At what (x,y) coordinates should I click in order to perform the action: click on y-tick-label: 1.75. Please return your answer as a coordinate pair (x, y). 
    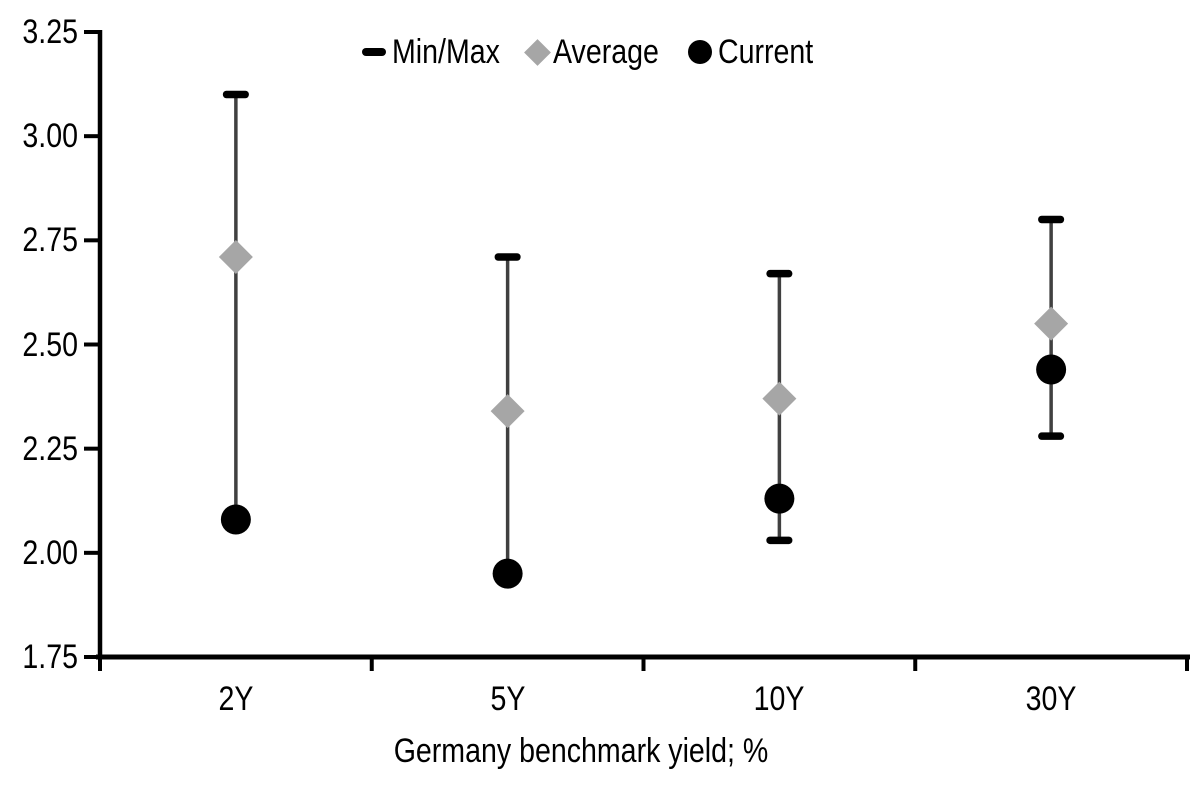
    Looking at the image, I should click on (50, 657).